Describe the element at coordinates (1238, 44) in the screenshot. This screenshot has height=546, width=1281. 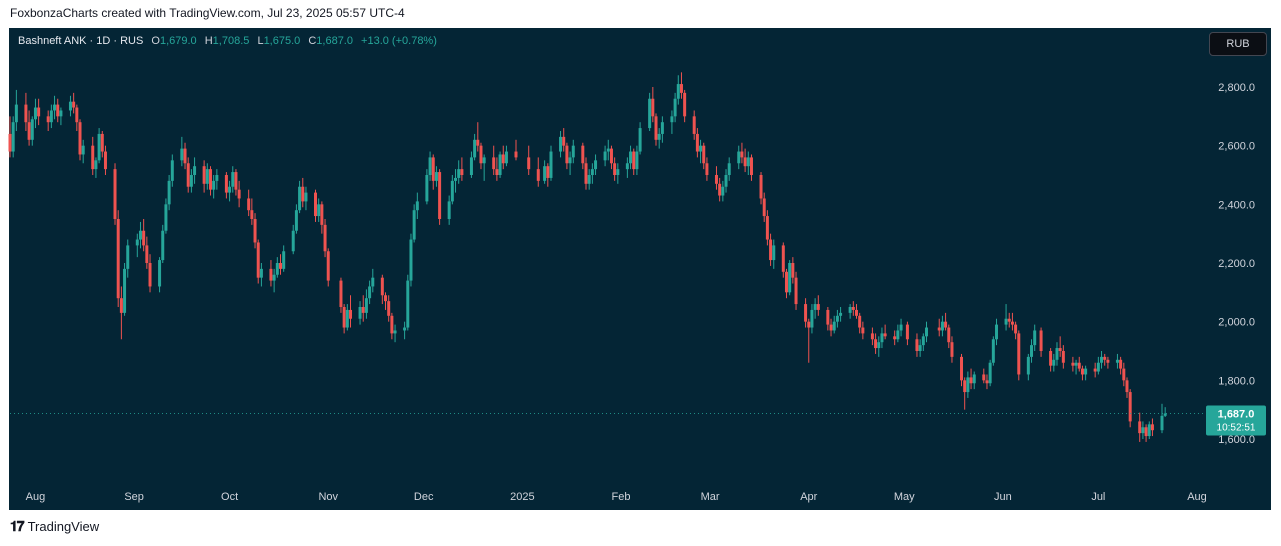
I see `currency-button: RUB` at that location.